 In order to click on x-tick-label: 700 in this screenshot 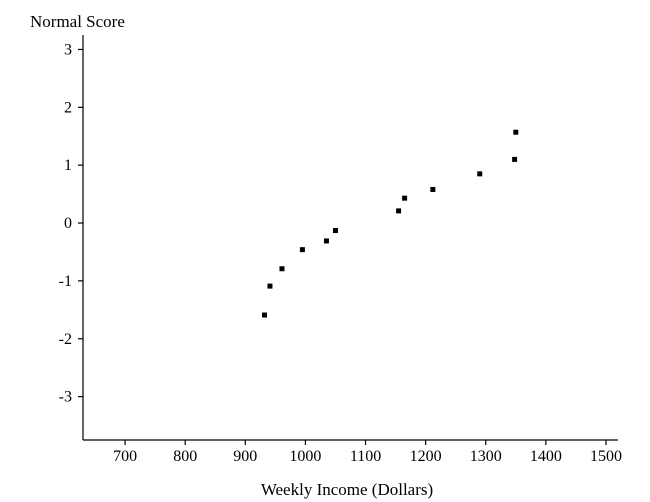, I will do `click(125, 456)`.